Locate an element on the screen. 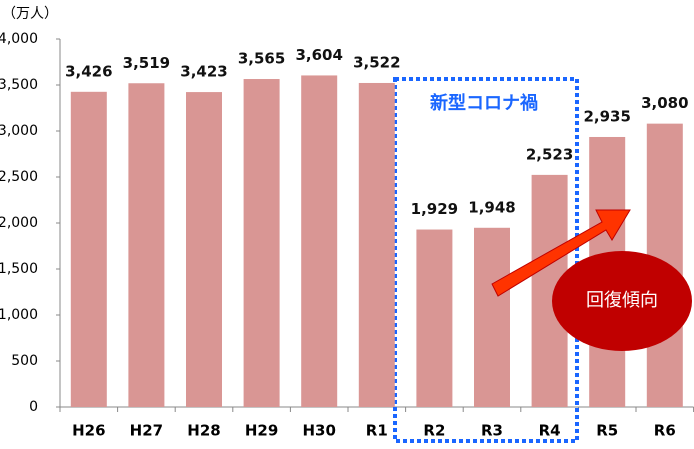  value-label: 3,423 is located at coordinates (203, 72).